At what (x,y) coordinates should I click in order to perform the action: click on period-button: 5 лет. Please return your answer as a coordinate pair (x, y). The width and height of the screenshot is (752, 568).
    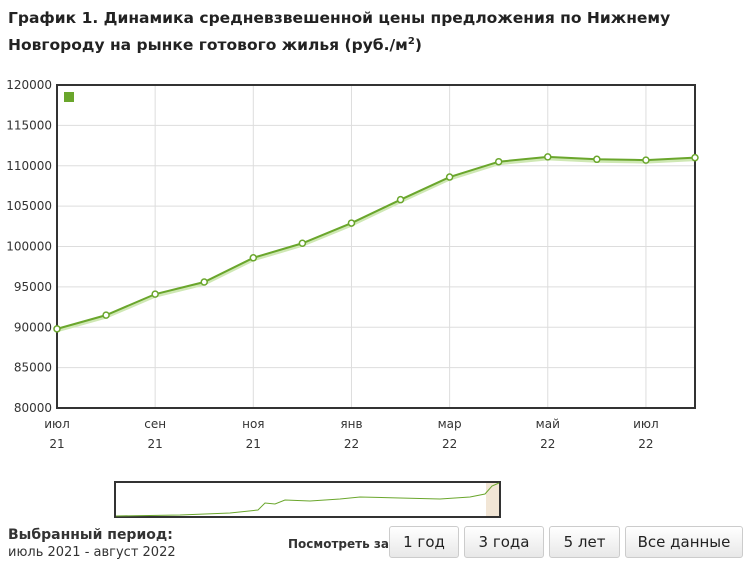
    Looking at the image, I should click on (584, 542).